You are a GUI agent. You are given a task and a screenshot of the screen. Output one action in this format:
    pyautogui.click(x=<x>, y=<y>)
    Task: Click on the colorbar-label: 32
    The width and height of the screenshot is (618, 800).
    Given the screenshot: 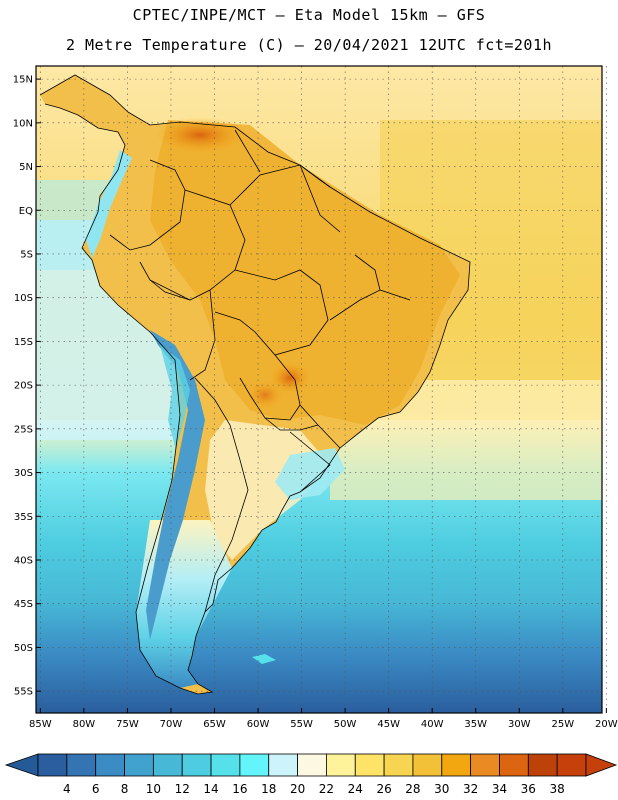 What is the action you would take?
    pyautogui.click(x=470, y=789)
    